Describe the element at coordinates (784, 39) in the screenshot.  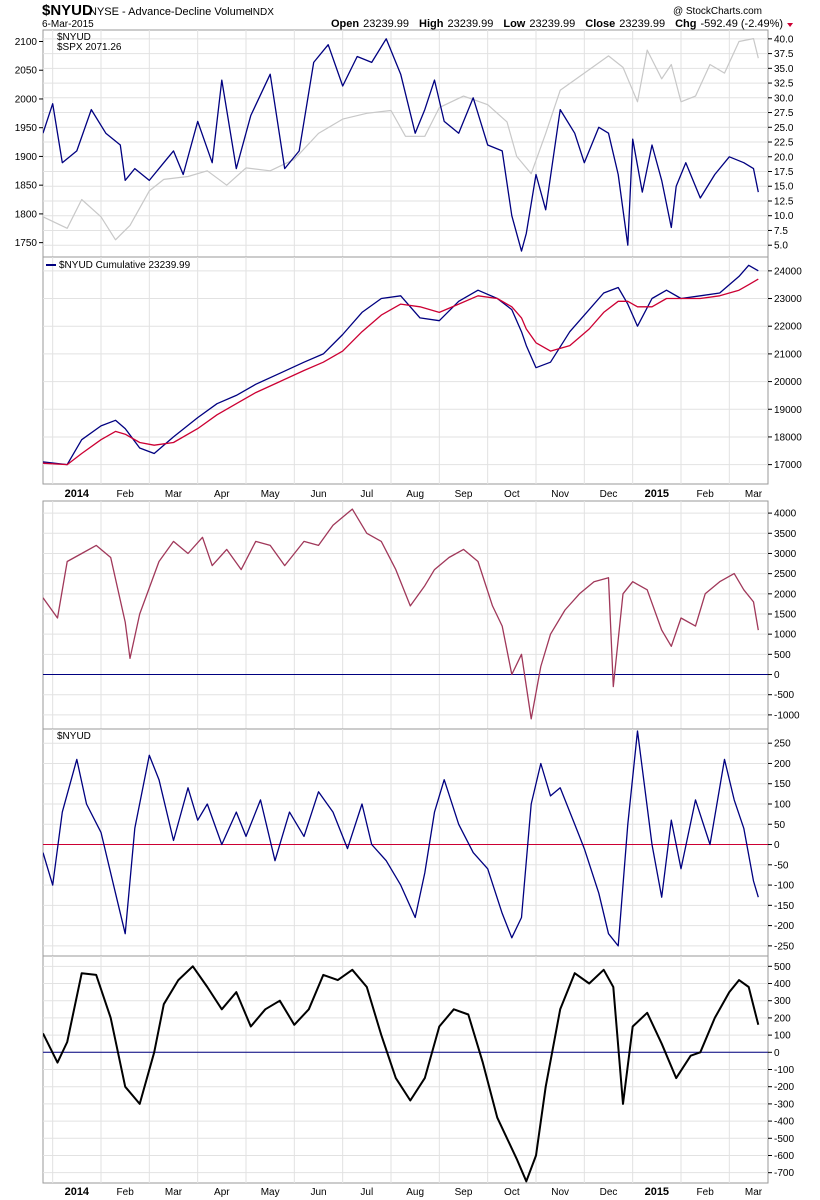
I see `y-tick-label-right: 40.0` at that location.